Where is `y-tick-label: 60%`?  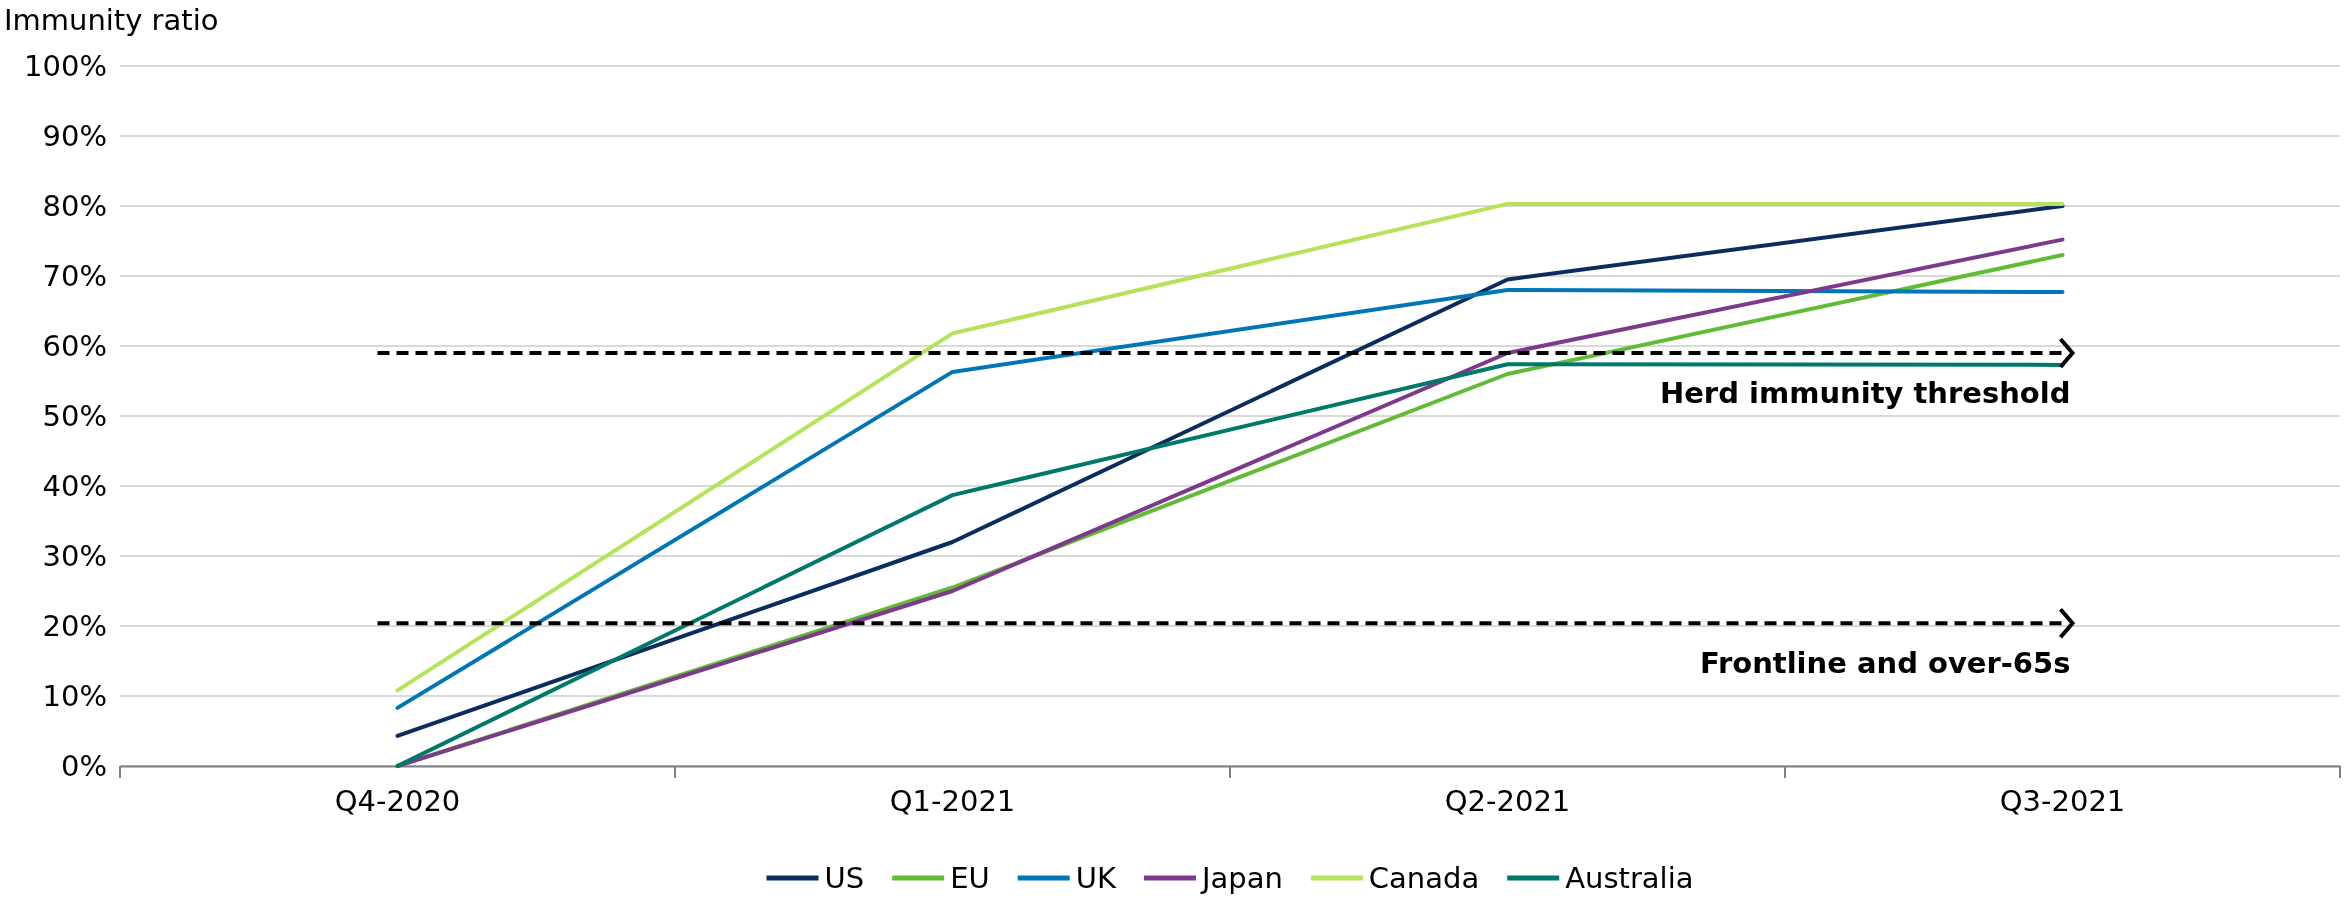
y-tick-label: 60% is located at coordinates (74, 345).